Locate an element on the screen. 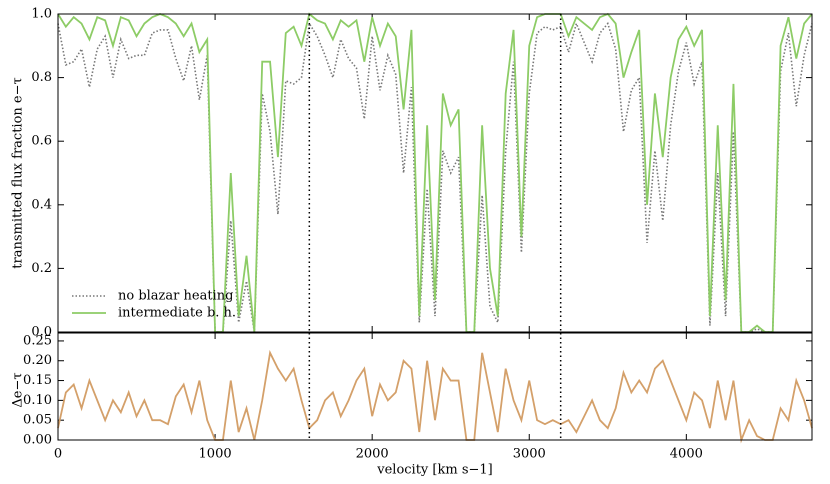 The height and width of the screenshot is (484, 830). y-tick-label: 0.4 is located at coordinates (41, 204).